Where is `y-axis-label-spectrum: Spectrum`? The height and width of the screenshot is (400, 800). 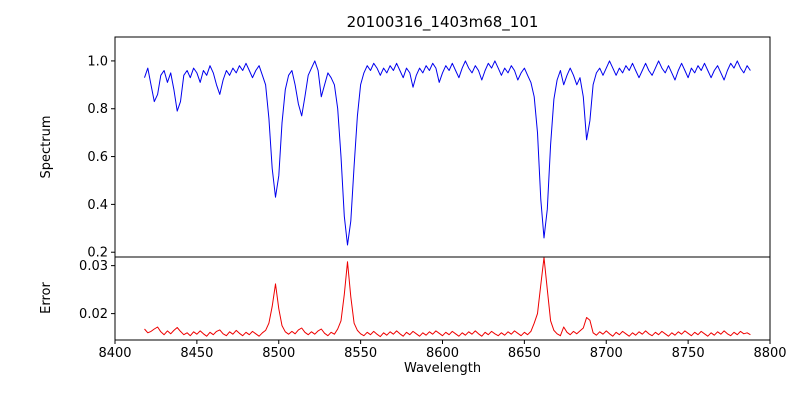
y-axis-label-spectrum: Spectrum is located at coordinates (46, 147).